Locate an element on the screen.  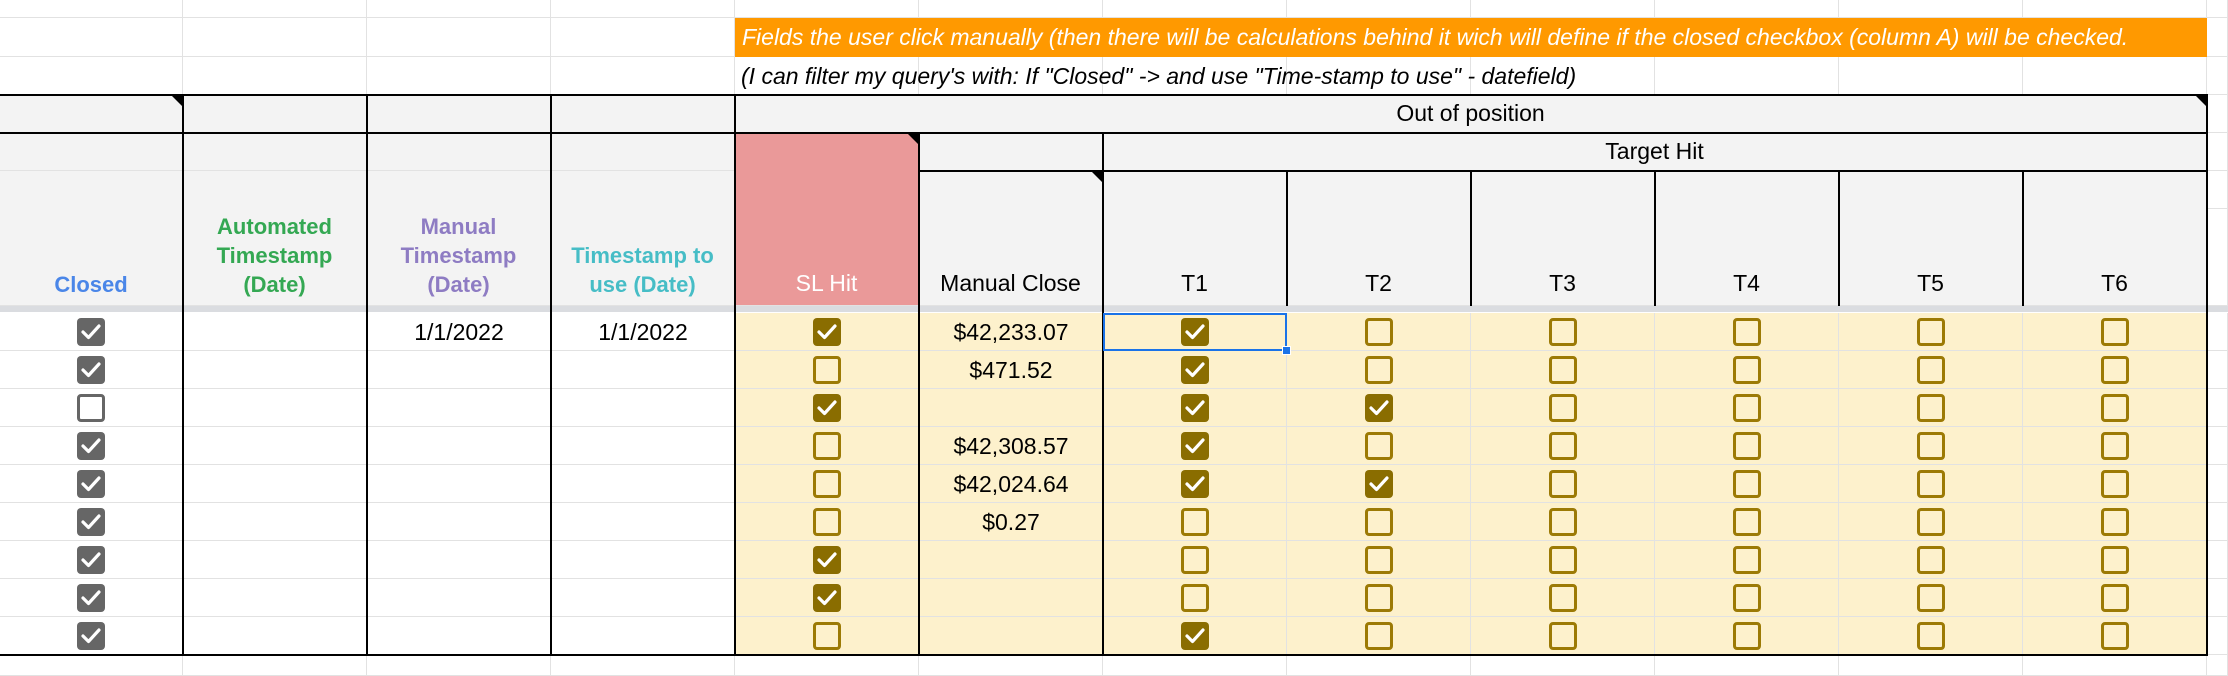
header-sl-hit: SL Hit is located at coordinates (827, 219).